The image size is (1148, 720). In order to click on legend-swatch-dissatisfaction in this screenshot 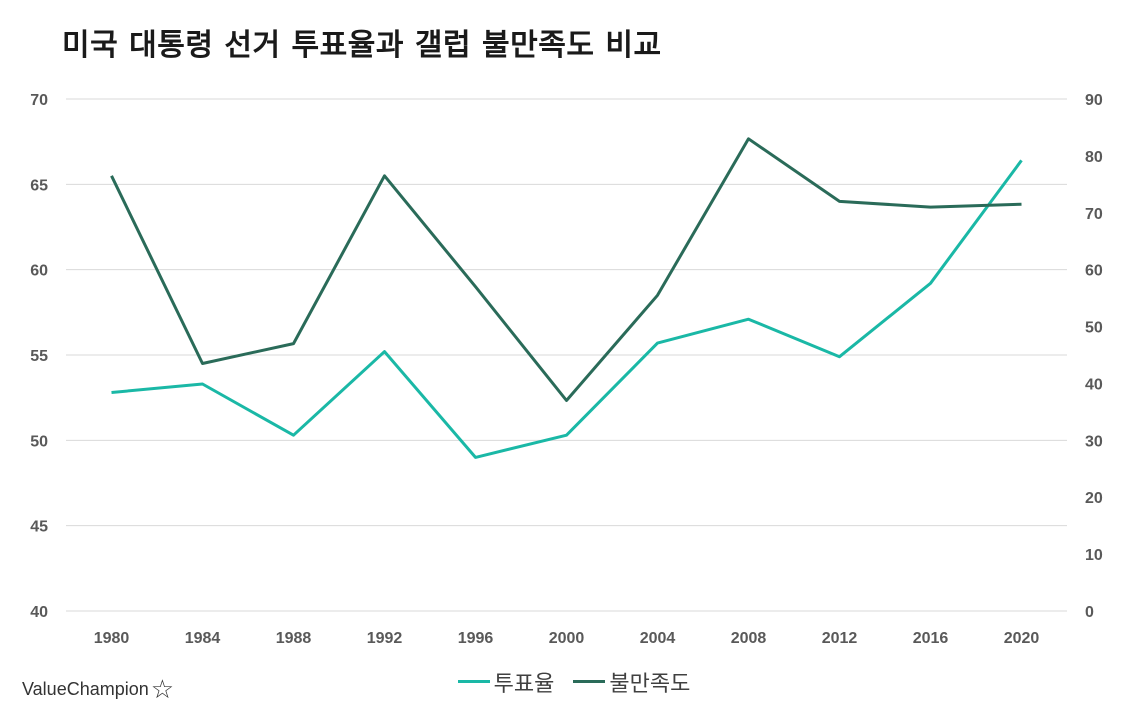, I will do `click(589, 681)`.